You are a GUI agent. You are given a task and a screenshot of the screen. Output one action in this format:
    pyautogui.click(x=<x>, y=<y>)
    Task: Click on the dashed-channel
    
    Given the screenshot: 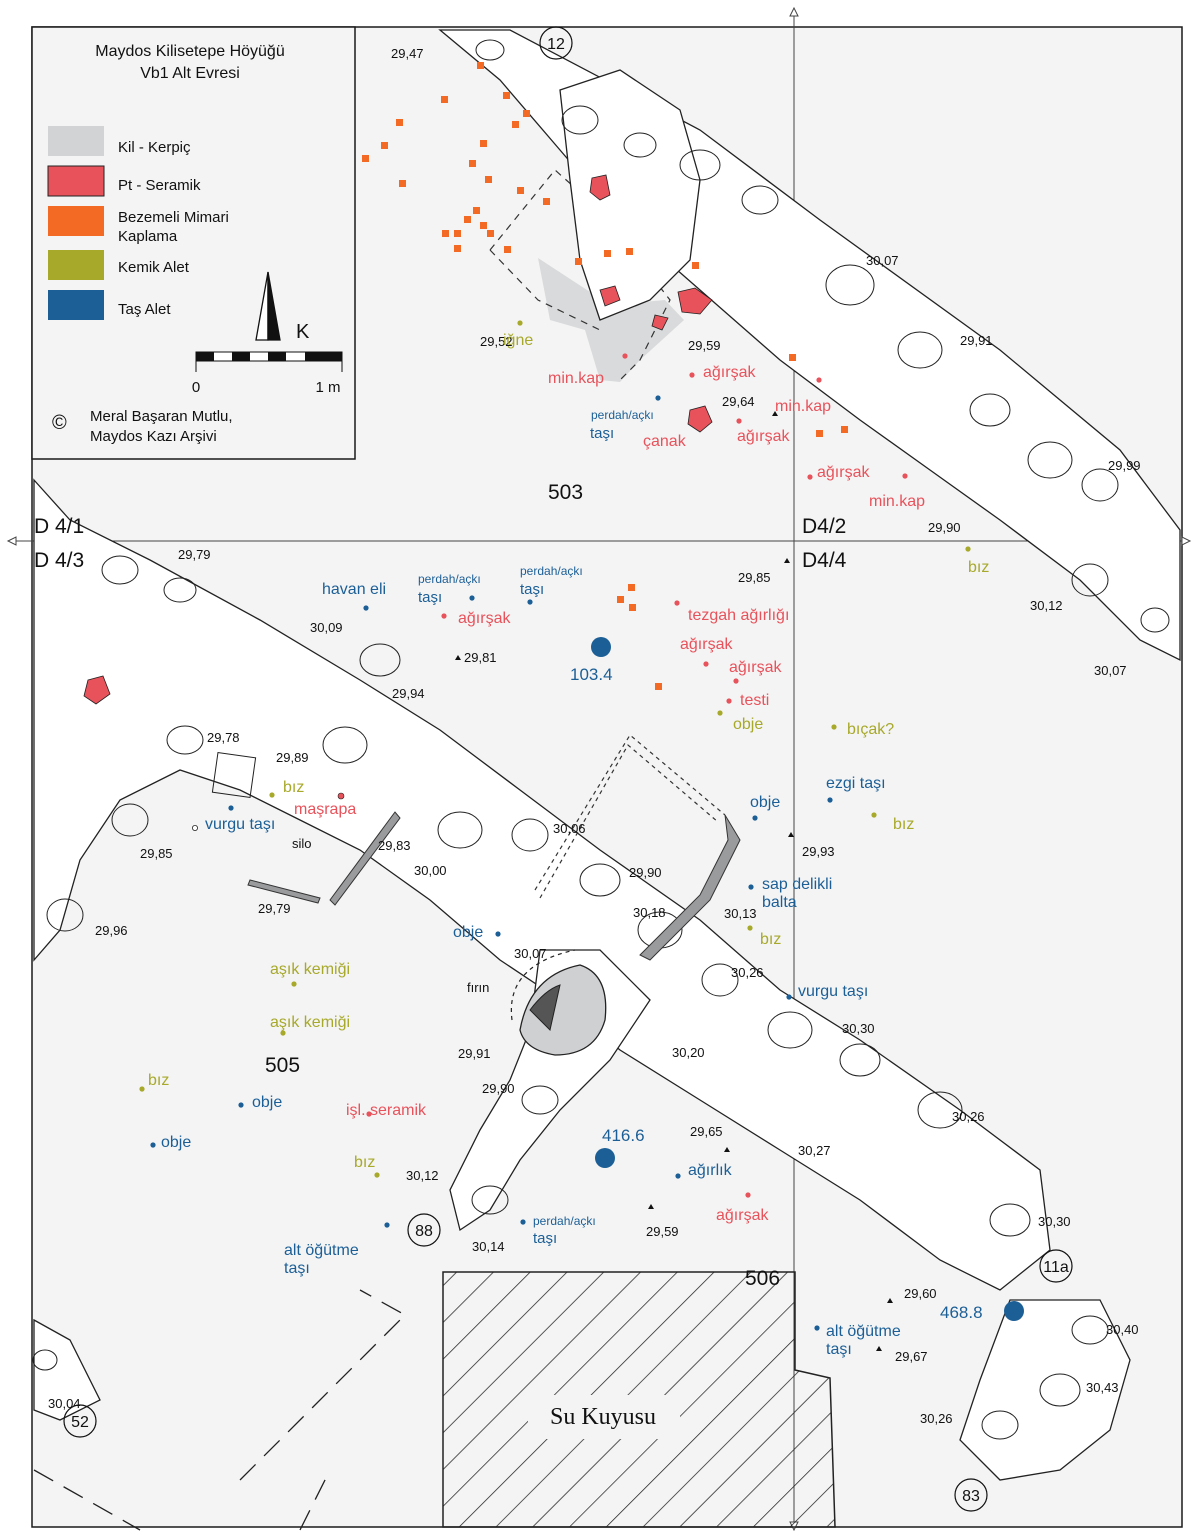 What is the action you would take?
    pyautogui.click(x=630, y=816)
    